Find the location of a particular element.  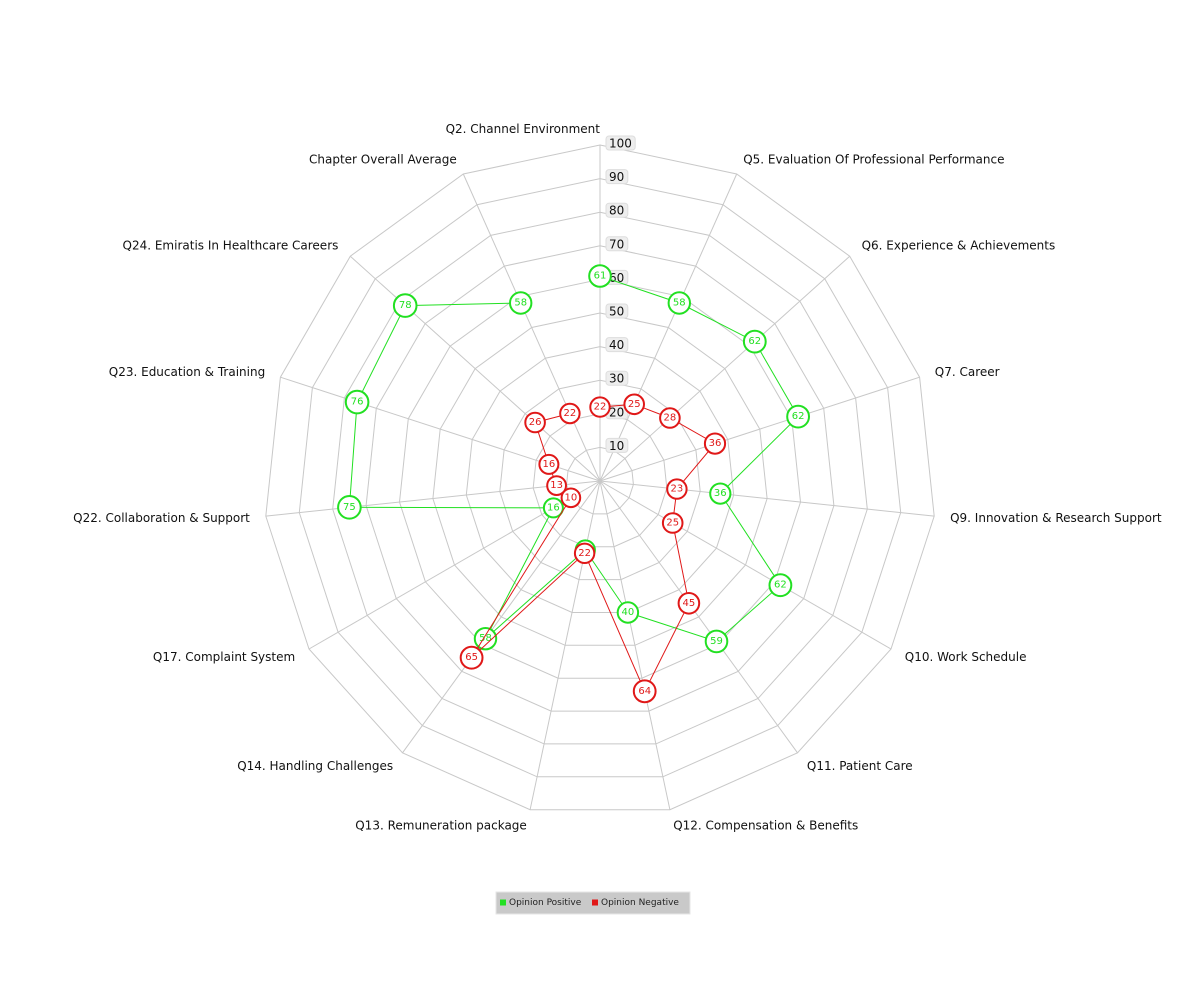

data-point-opinion-negative-q6-experience-and-achievements is located at coordinates (670, 418).